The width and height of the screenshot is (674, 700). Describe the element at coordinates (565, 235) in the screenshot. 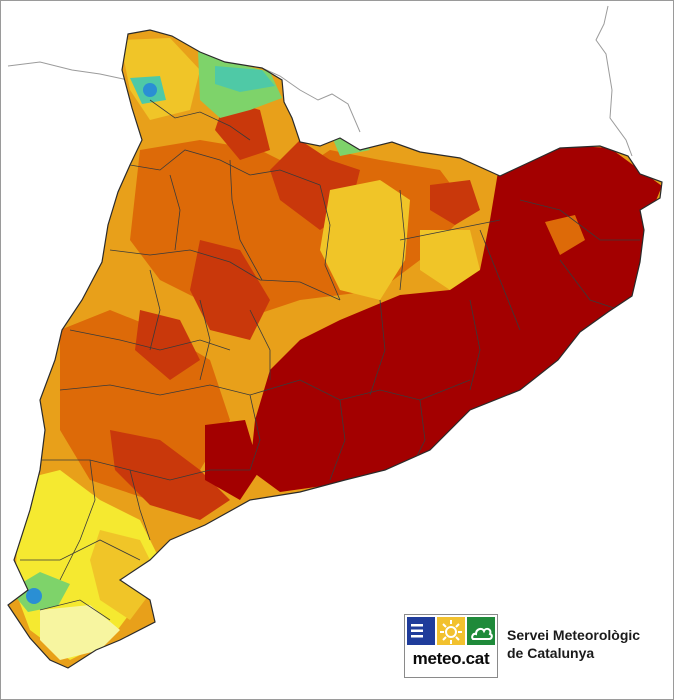

I see `orange-spot-east` at that location.